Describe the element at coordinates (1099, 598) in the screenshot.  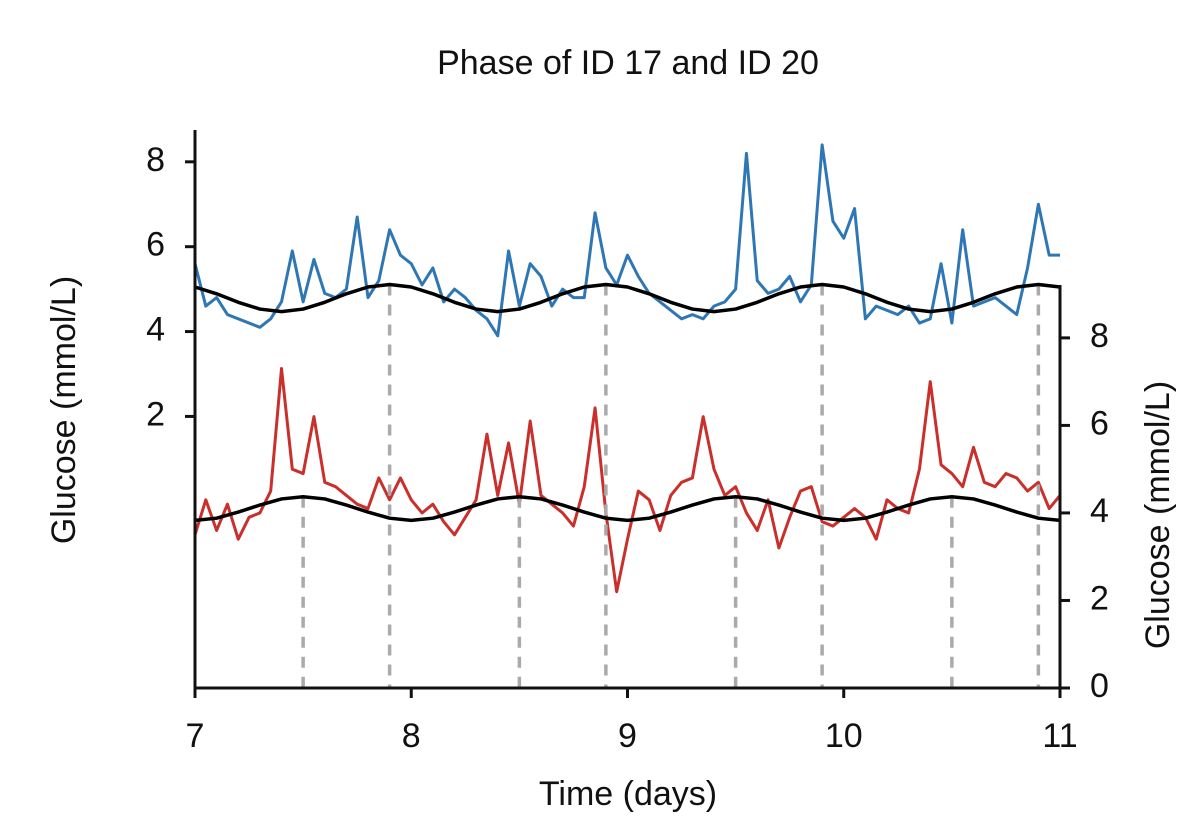
I see `y2-tick-label: 2` at that location.